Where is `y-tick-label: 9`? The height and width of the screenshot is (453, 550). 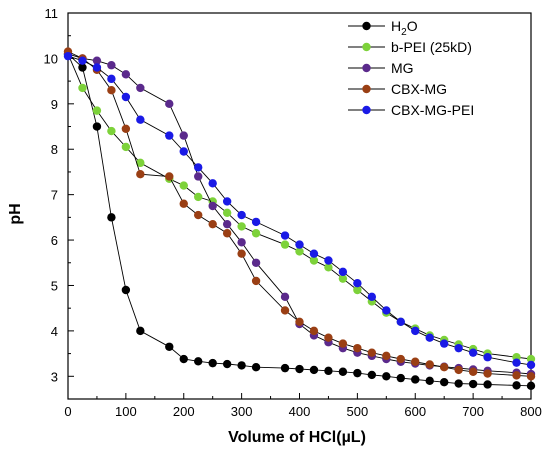 y-tick-label: 9 is located at coordinates (54, 104).